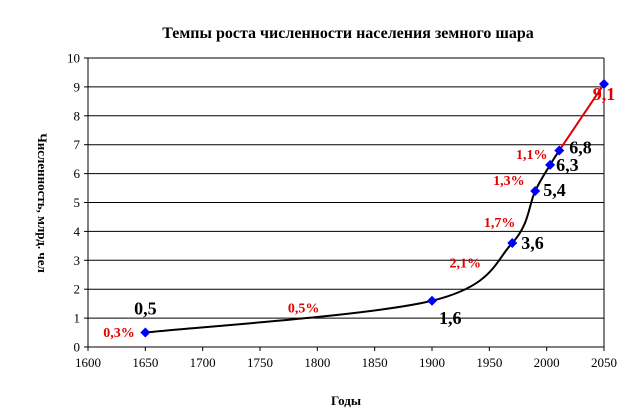 The image size is (636, 420). I want to click on y-tick-label: 6, so click(77, 173).